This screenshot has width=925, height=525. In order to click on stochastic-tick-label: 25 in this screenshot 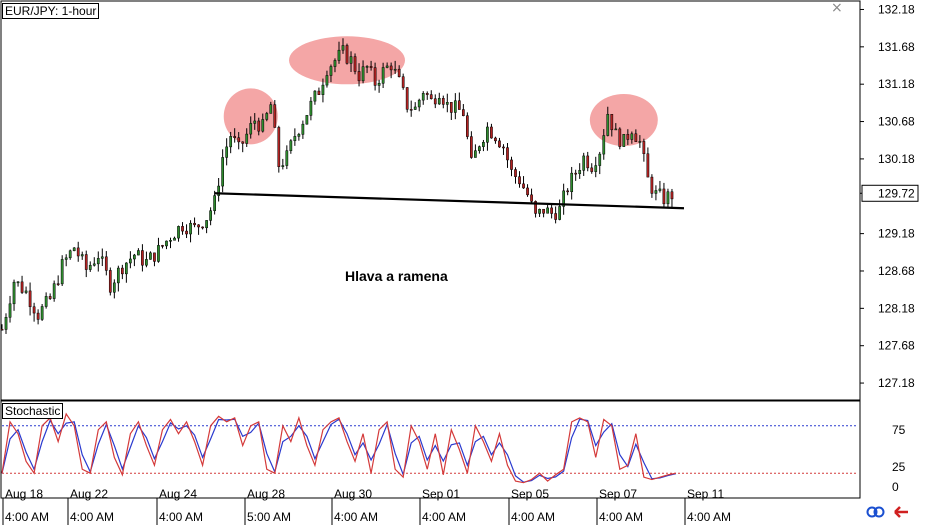, I will do `click(899, 467)`.